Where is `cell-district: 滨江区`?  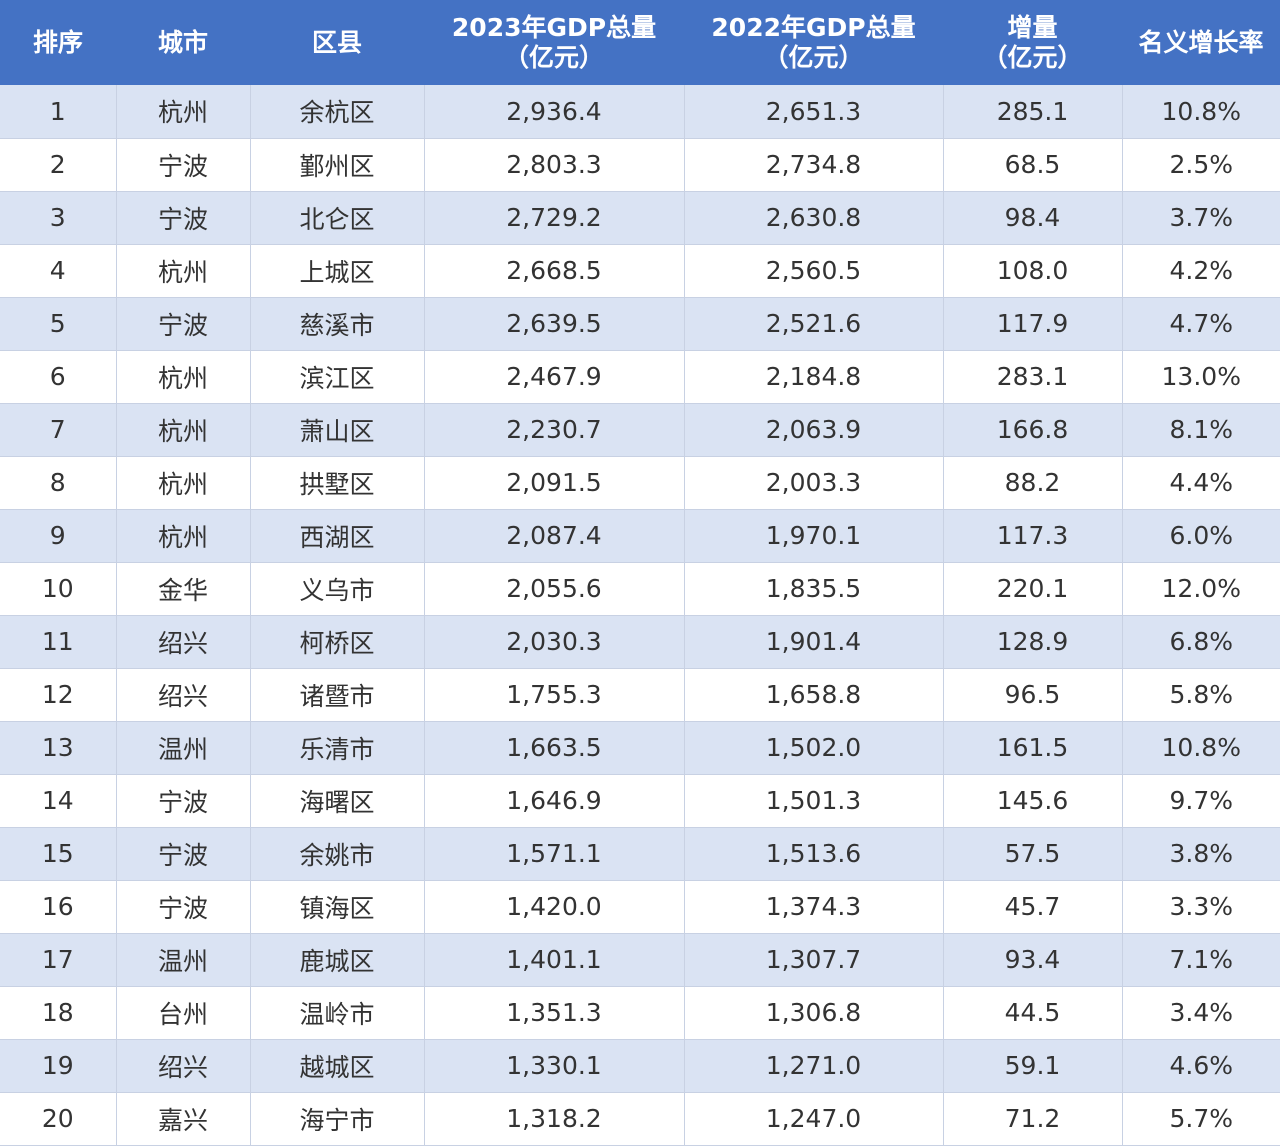
cell-district: 滨江区 is located at coordinates (337, 377).